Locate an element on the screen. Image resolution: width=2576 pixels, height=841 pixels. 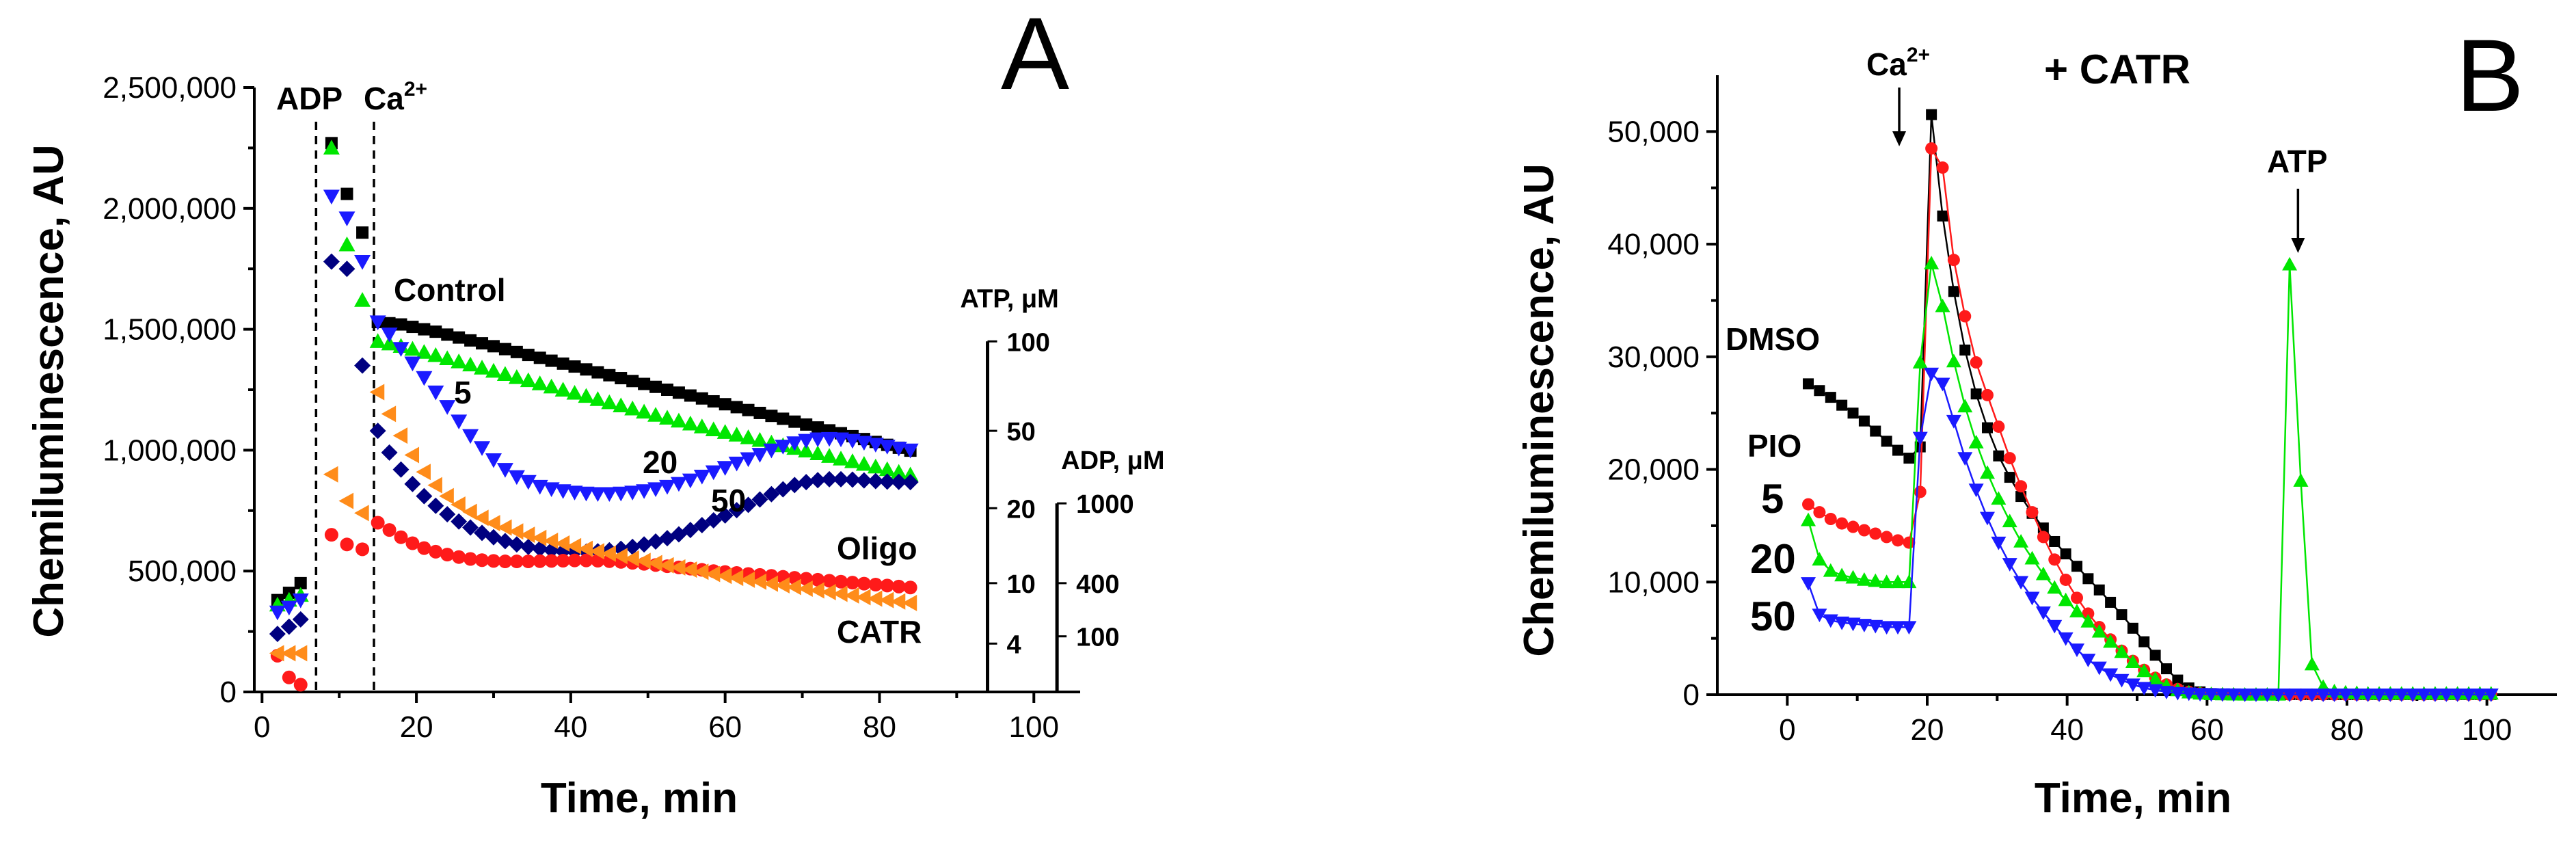
panel-b-title: + CATR is located at coordinates (2117, 69).